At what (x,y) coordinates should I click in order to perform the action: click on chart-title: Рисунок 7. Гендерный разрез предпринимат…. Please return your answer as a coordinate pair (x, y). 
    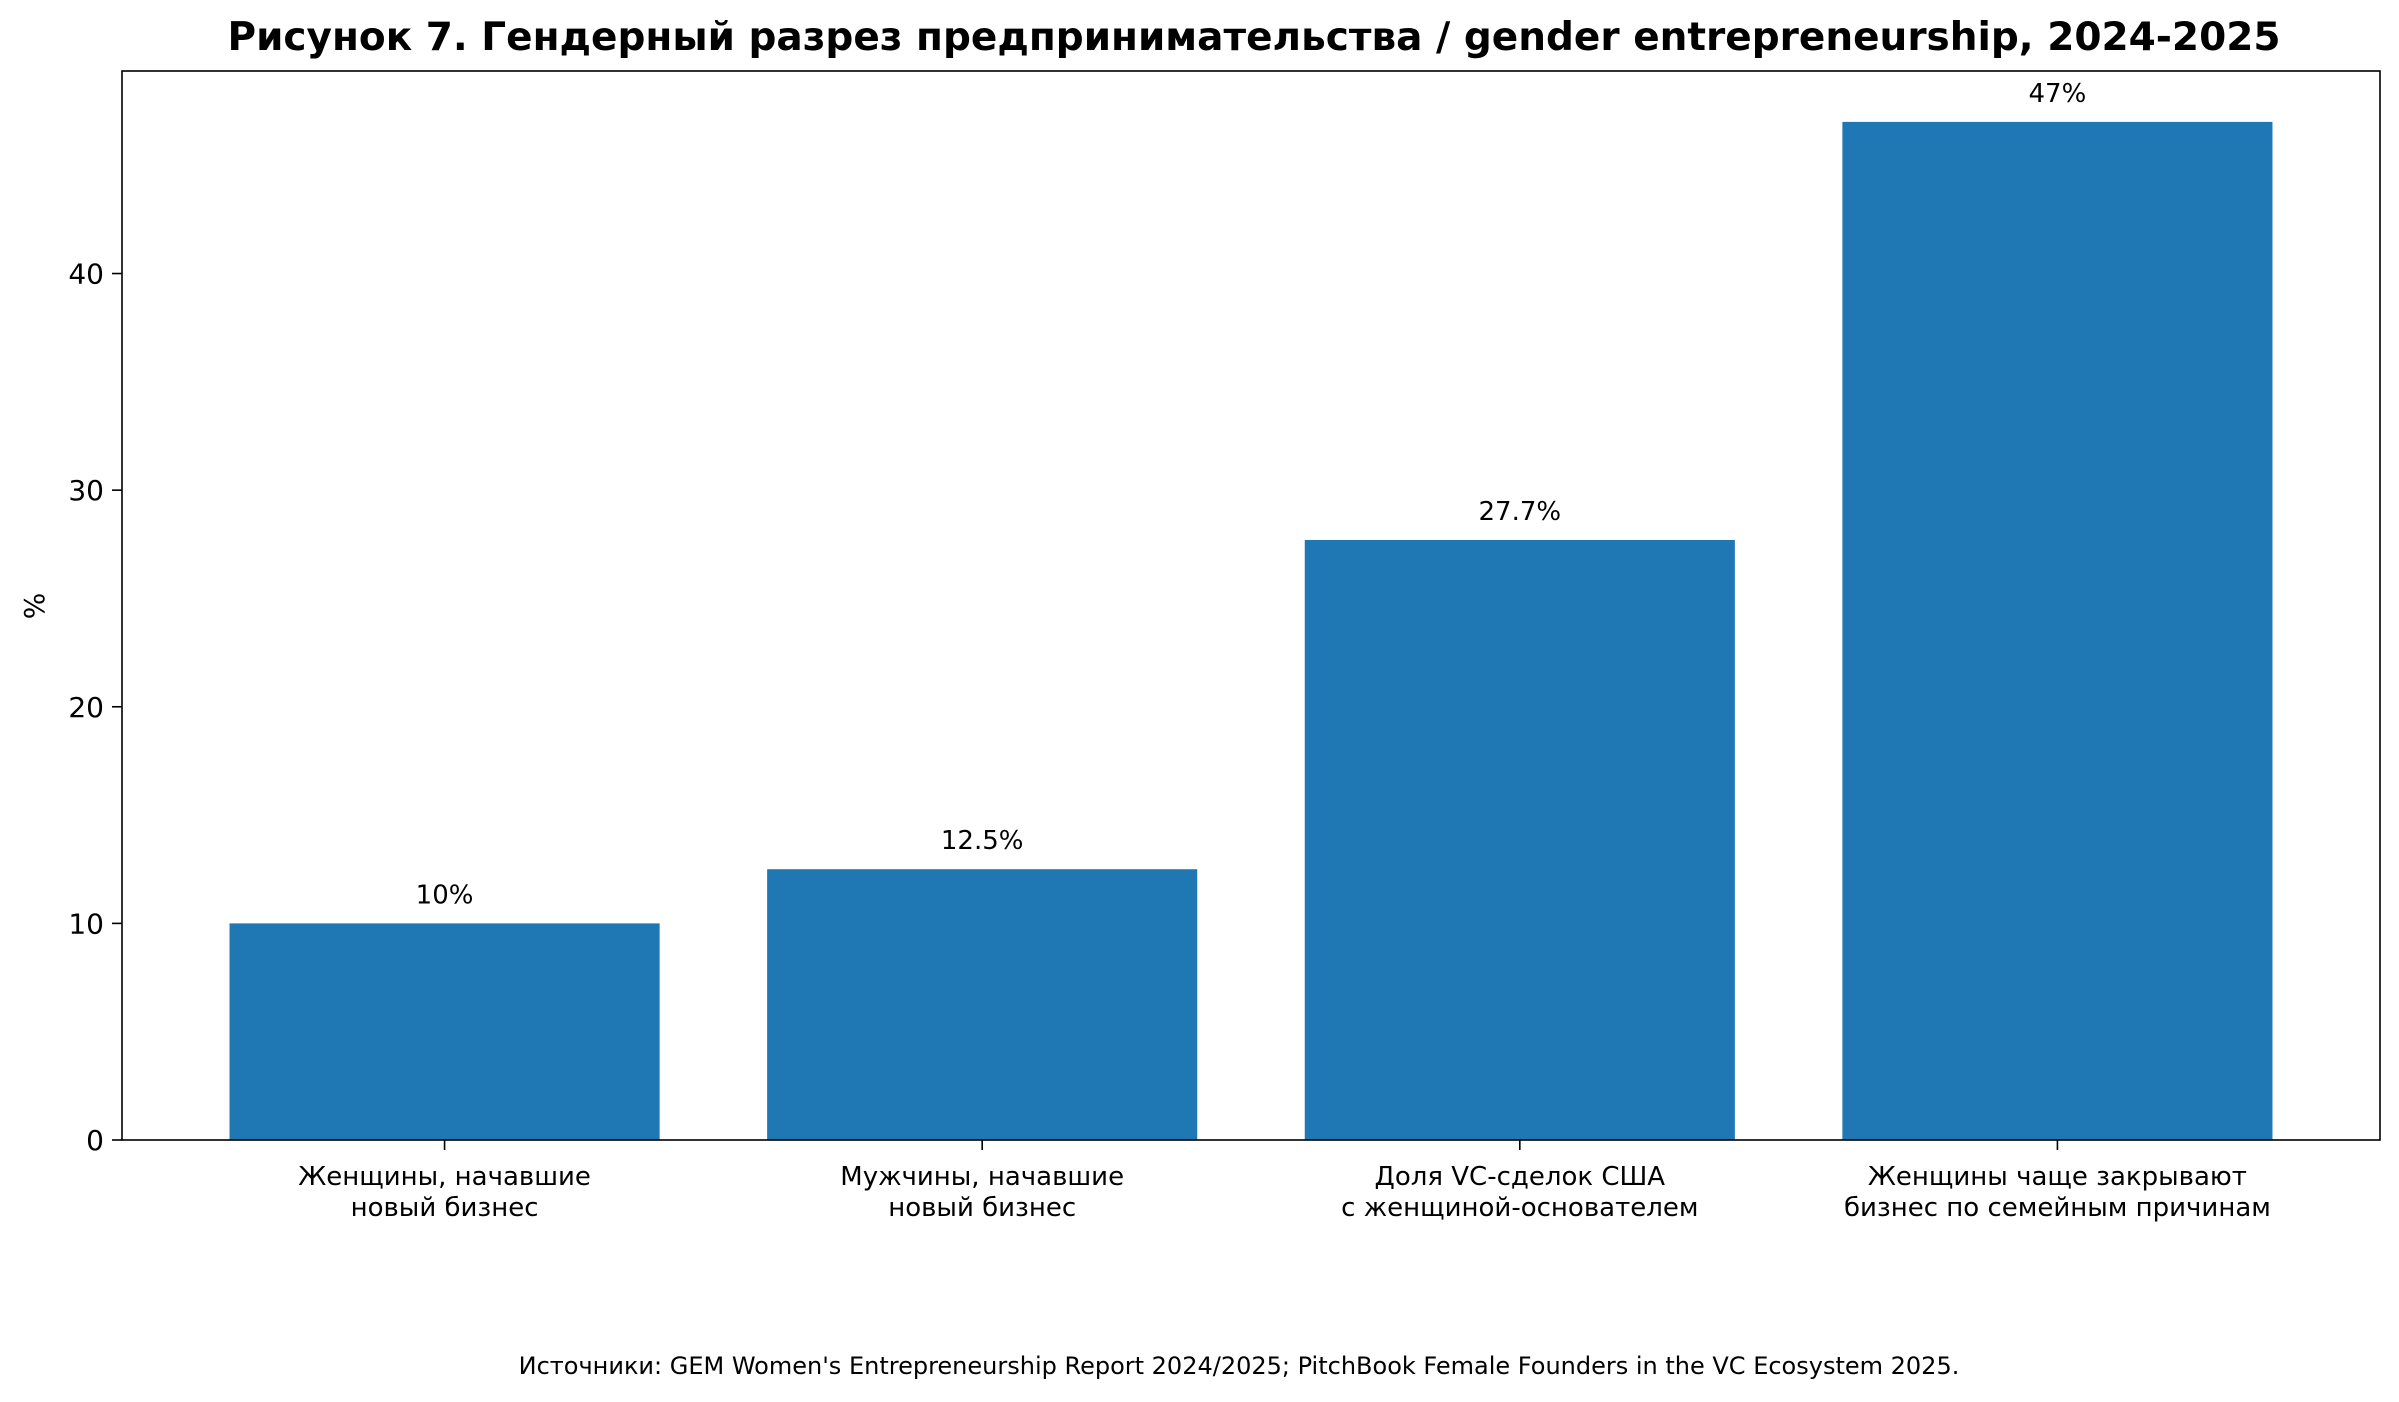
    Looking at the image, I should click on (1254, 37).